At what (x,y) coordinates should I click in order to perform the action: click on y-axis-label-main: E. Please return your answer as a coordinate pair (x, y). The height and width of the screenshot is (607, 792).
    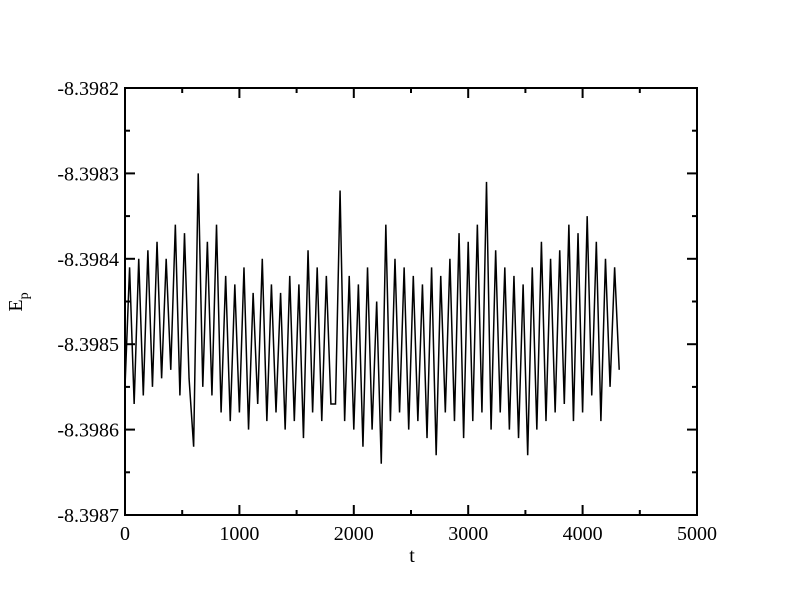
    Looking at the image, I should click on (16, 305).